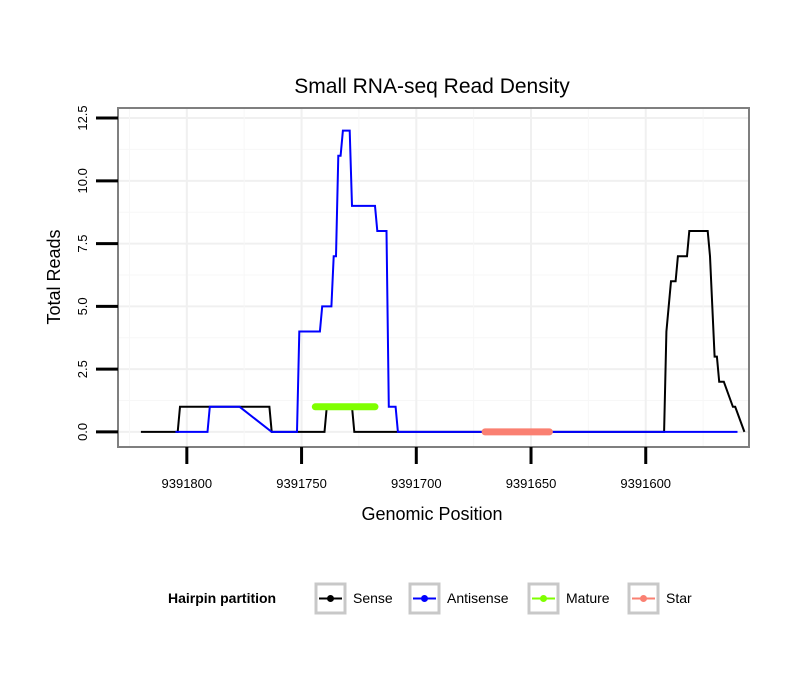 This screenshot has width=810, height=690. I want to click on y-tick-label: 12.5, so click(82, 117).